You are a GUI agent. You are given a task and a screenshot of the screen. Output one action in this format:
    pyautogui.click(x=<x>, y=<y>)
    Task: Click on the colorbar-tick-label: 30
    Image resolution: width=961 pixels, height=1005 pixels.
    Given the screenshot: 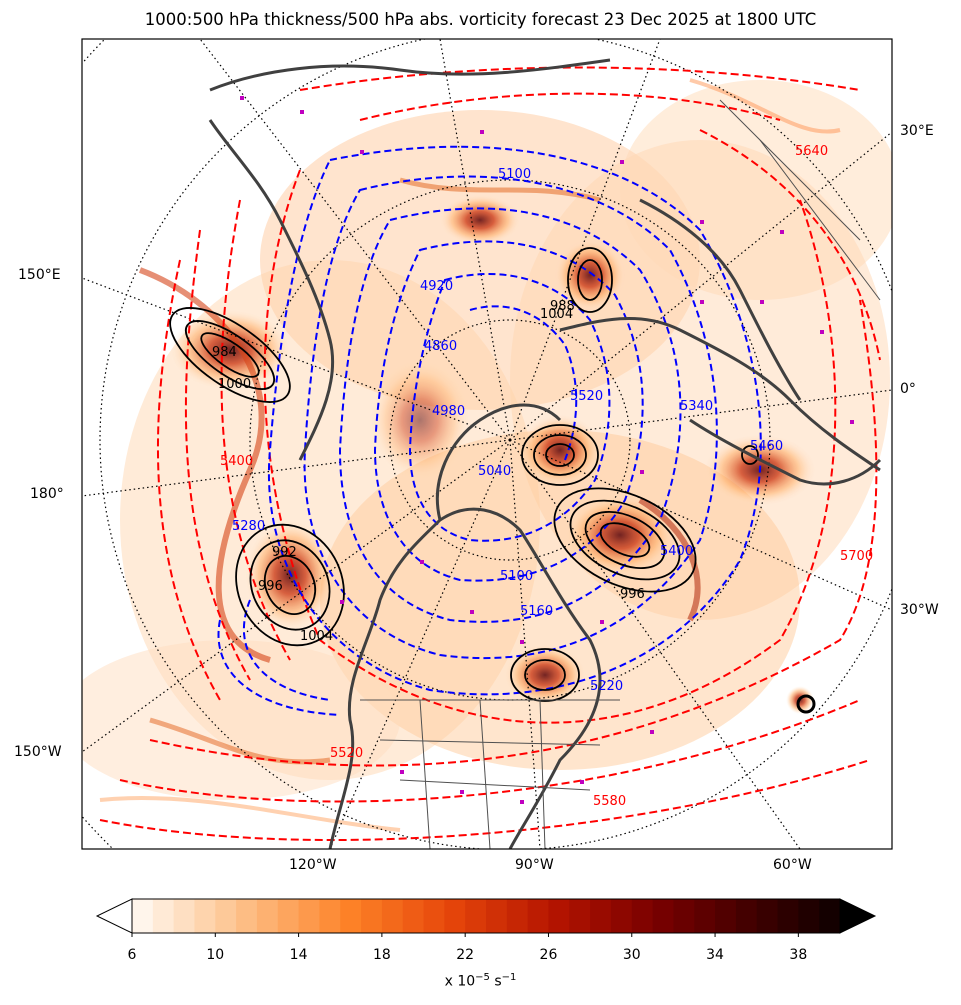 What is the action you would take?
    pyautogui.click(x=631, y=955)
    